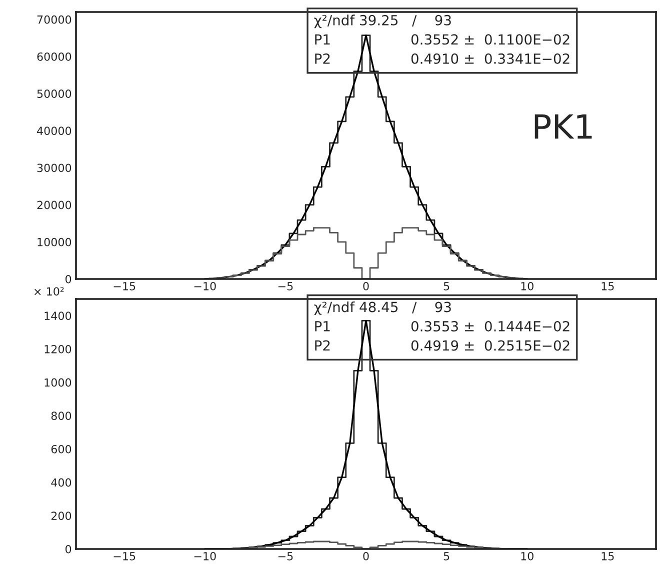 The image size is (660, 571). I want to click on y-tick-label: 60000, so click(54, 56).